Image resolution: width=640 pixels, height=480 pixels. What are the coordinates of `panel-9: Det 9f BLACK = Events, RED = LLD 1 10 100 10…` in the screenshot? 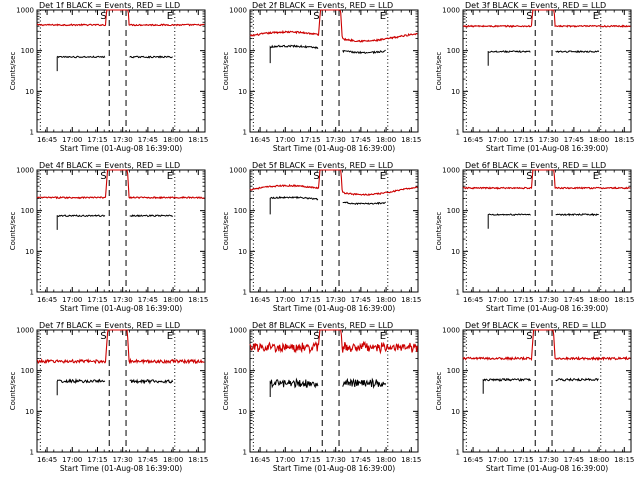 It's located at (534, 397).